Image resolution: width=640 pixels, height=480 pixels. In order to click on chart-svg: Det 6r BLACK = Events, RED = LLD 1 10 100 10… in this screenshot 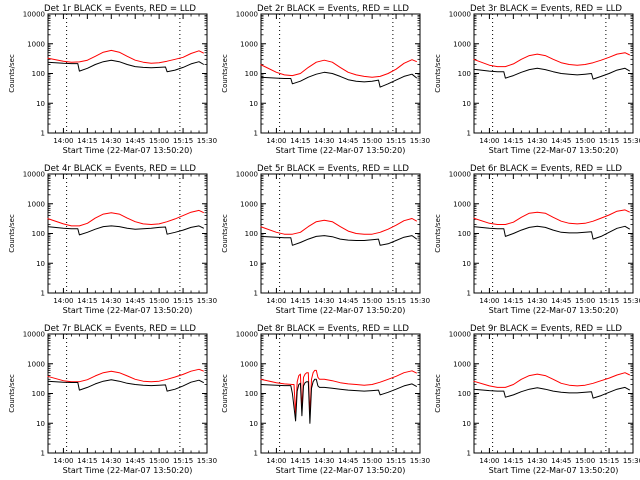, I will do `click(537, 239)`.